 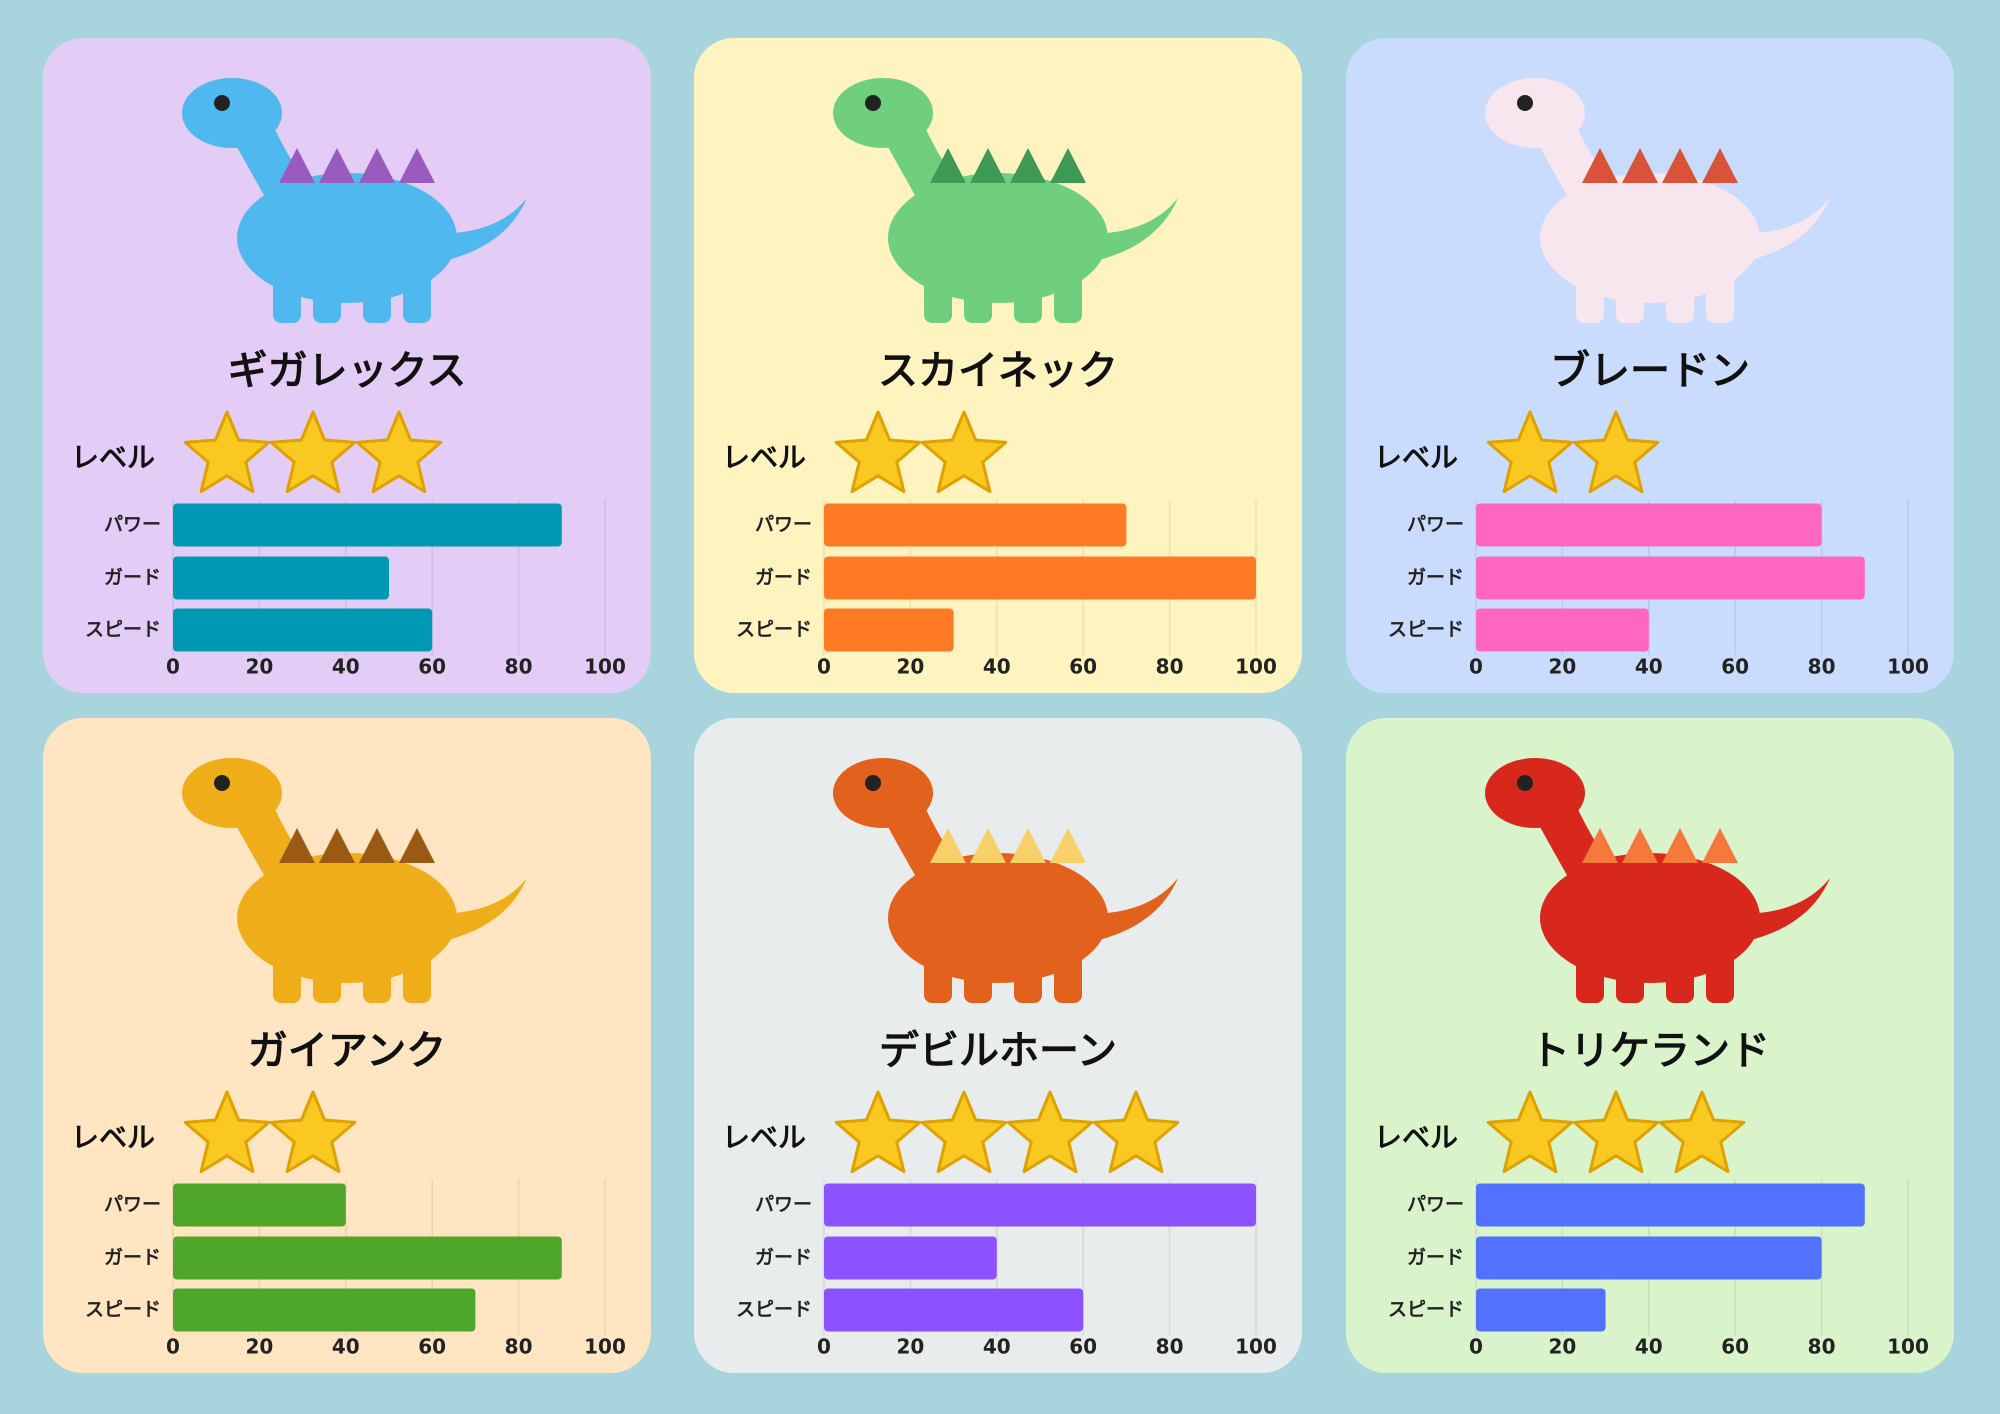 What do you see at coordinates (998, 371) in the screenshot?
I see `dino-name: スカイネック` at bounding box center [998, 371].